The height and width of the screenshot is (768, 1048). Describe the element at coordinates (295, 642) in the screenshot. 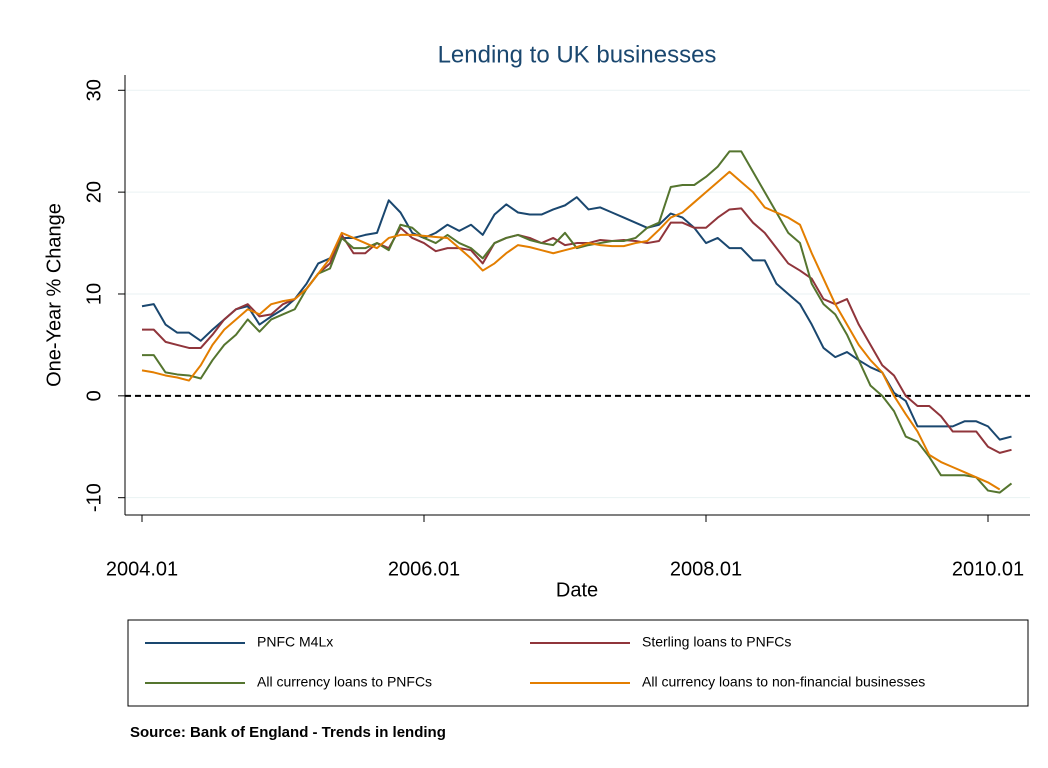

I see `legend-label: PNFC M4Lx` at that location.